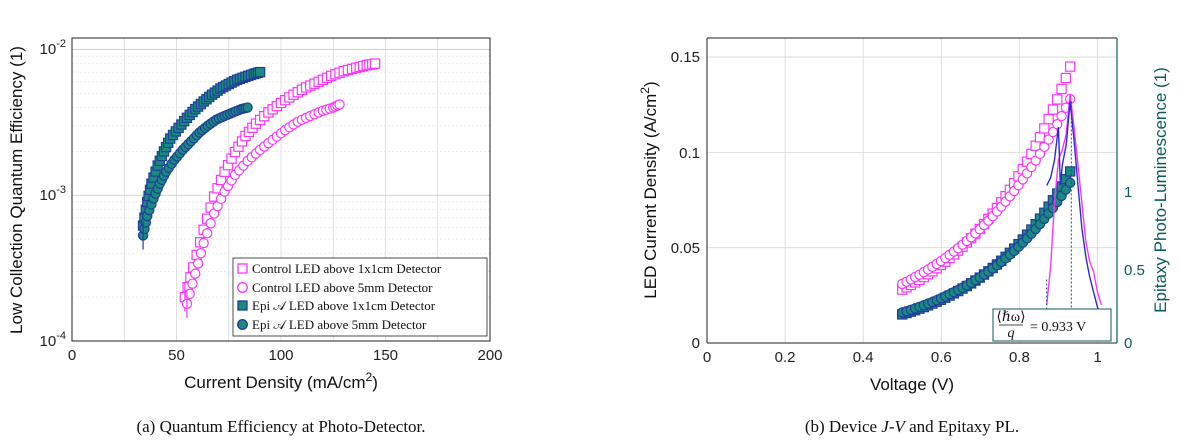 This screenshot has width=1180, height=441. I want to click on legend-swatch-epi-5mm, so click(242, 324).